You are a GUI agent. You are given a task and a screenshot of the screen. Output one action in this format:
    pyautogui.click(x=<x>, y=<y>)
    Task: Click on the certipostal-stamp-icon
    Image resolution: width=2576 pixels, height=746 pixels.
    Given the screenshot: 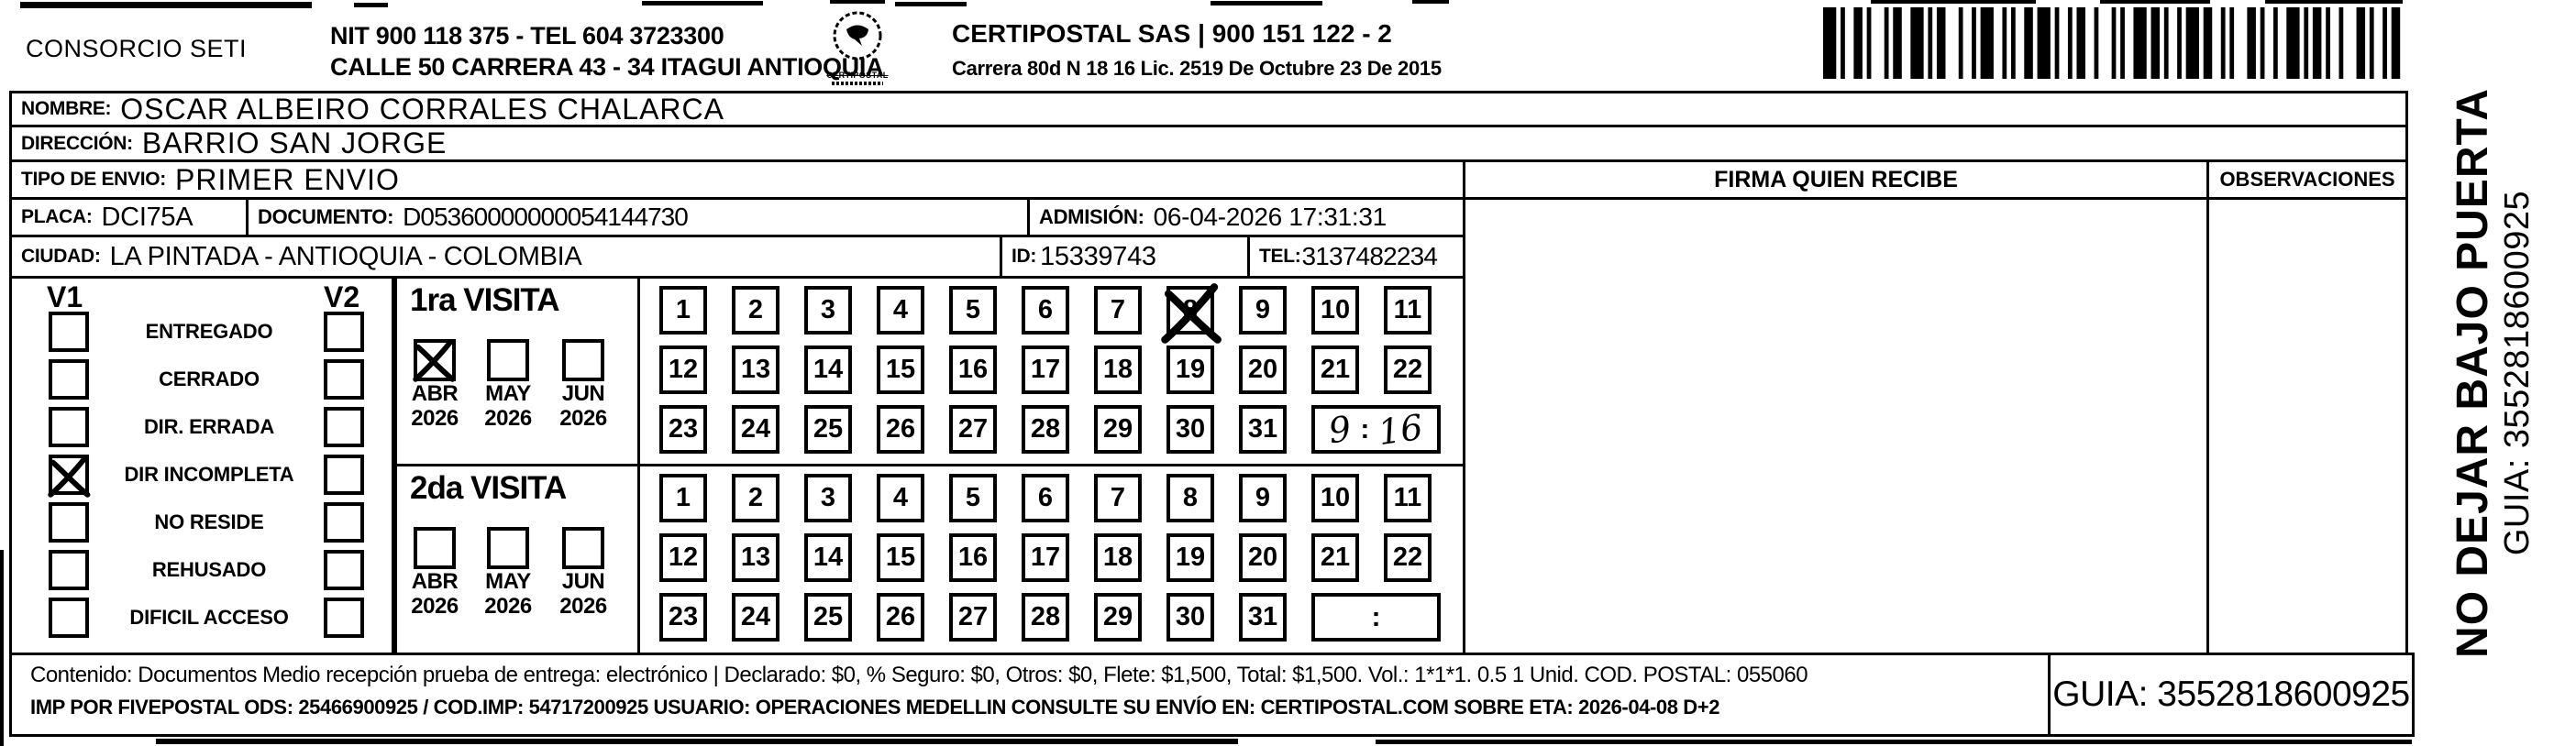 What is the action you would take?
    pyautogui.click(x=857, y=36)
    